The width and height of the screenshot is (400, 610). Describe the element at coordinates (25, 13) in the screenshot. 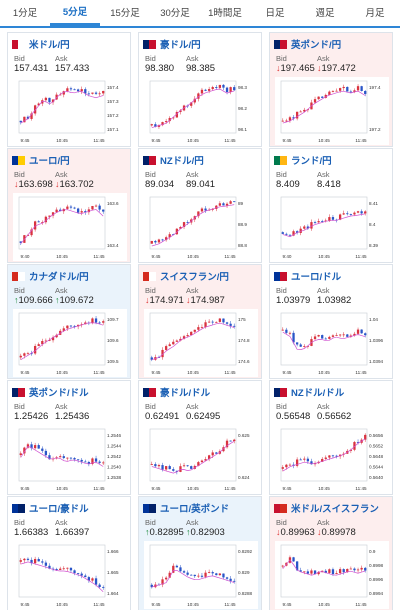

I see `tab-1min: 1分足` at that location.